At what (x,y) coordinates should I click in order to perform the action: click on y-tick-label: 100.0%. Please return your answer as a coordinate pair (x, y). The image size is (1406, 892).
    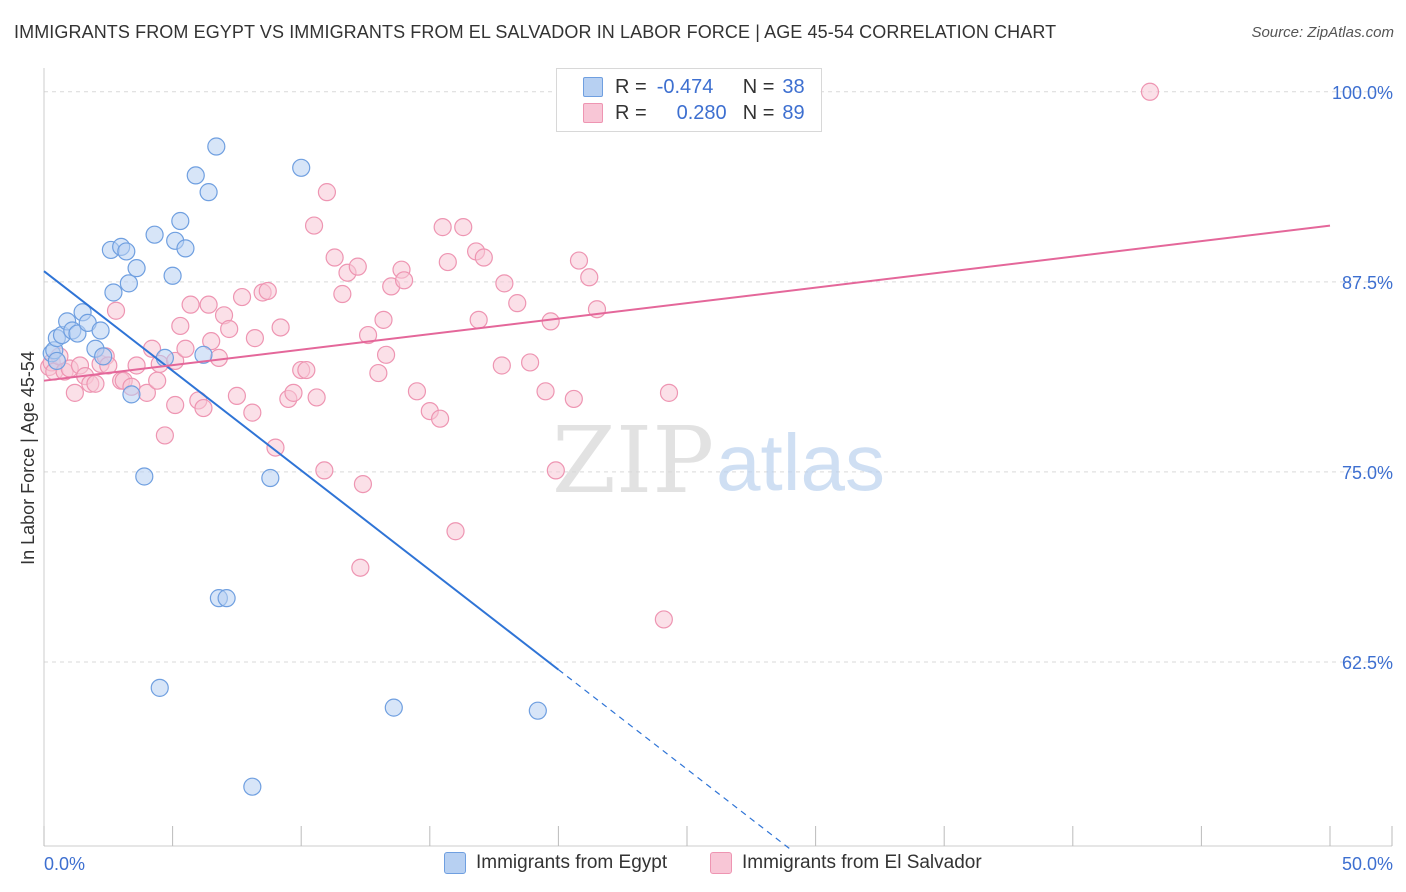
    Looking at the image, I should click on (1362, 93).